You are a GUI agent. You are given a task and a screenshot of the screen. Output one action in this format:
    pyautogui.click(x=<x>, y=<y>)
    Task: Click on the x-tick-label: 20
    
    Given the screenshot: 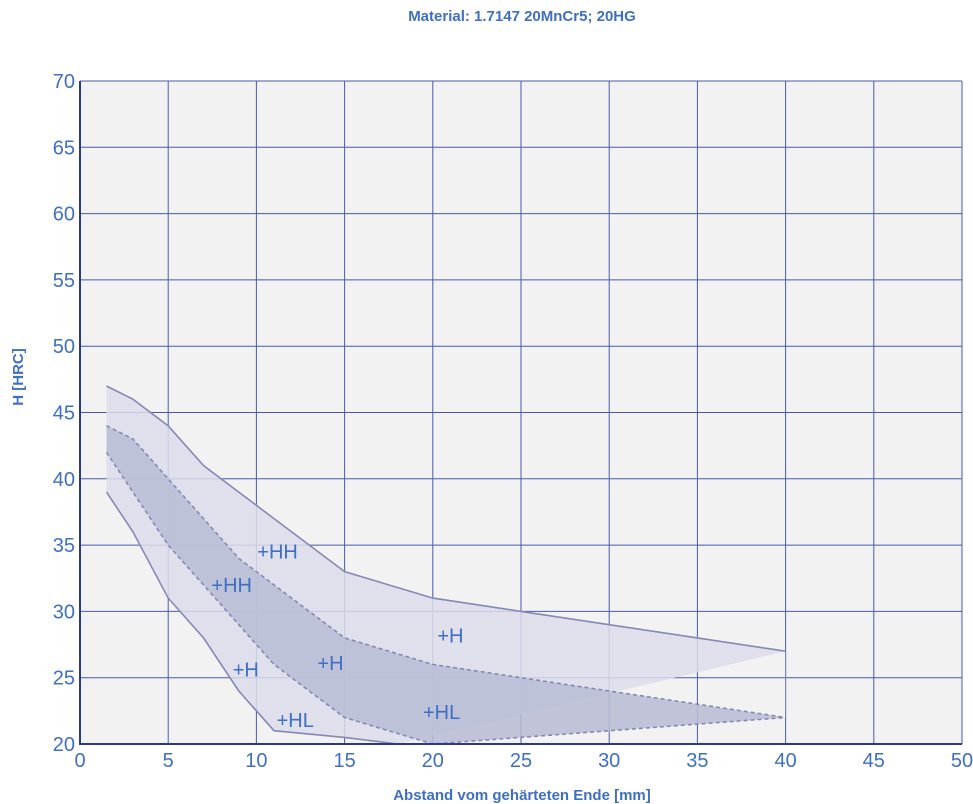 What is the action you would take?
    pyautogui.click(x=433, y=761)
    